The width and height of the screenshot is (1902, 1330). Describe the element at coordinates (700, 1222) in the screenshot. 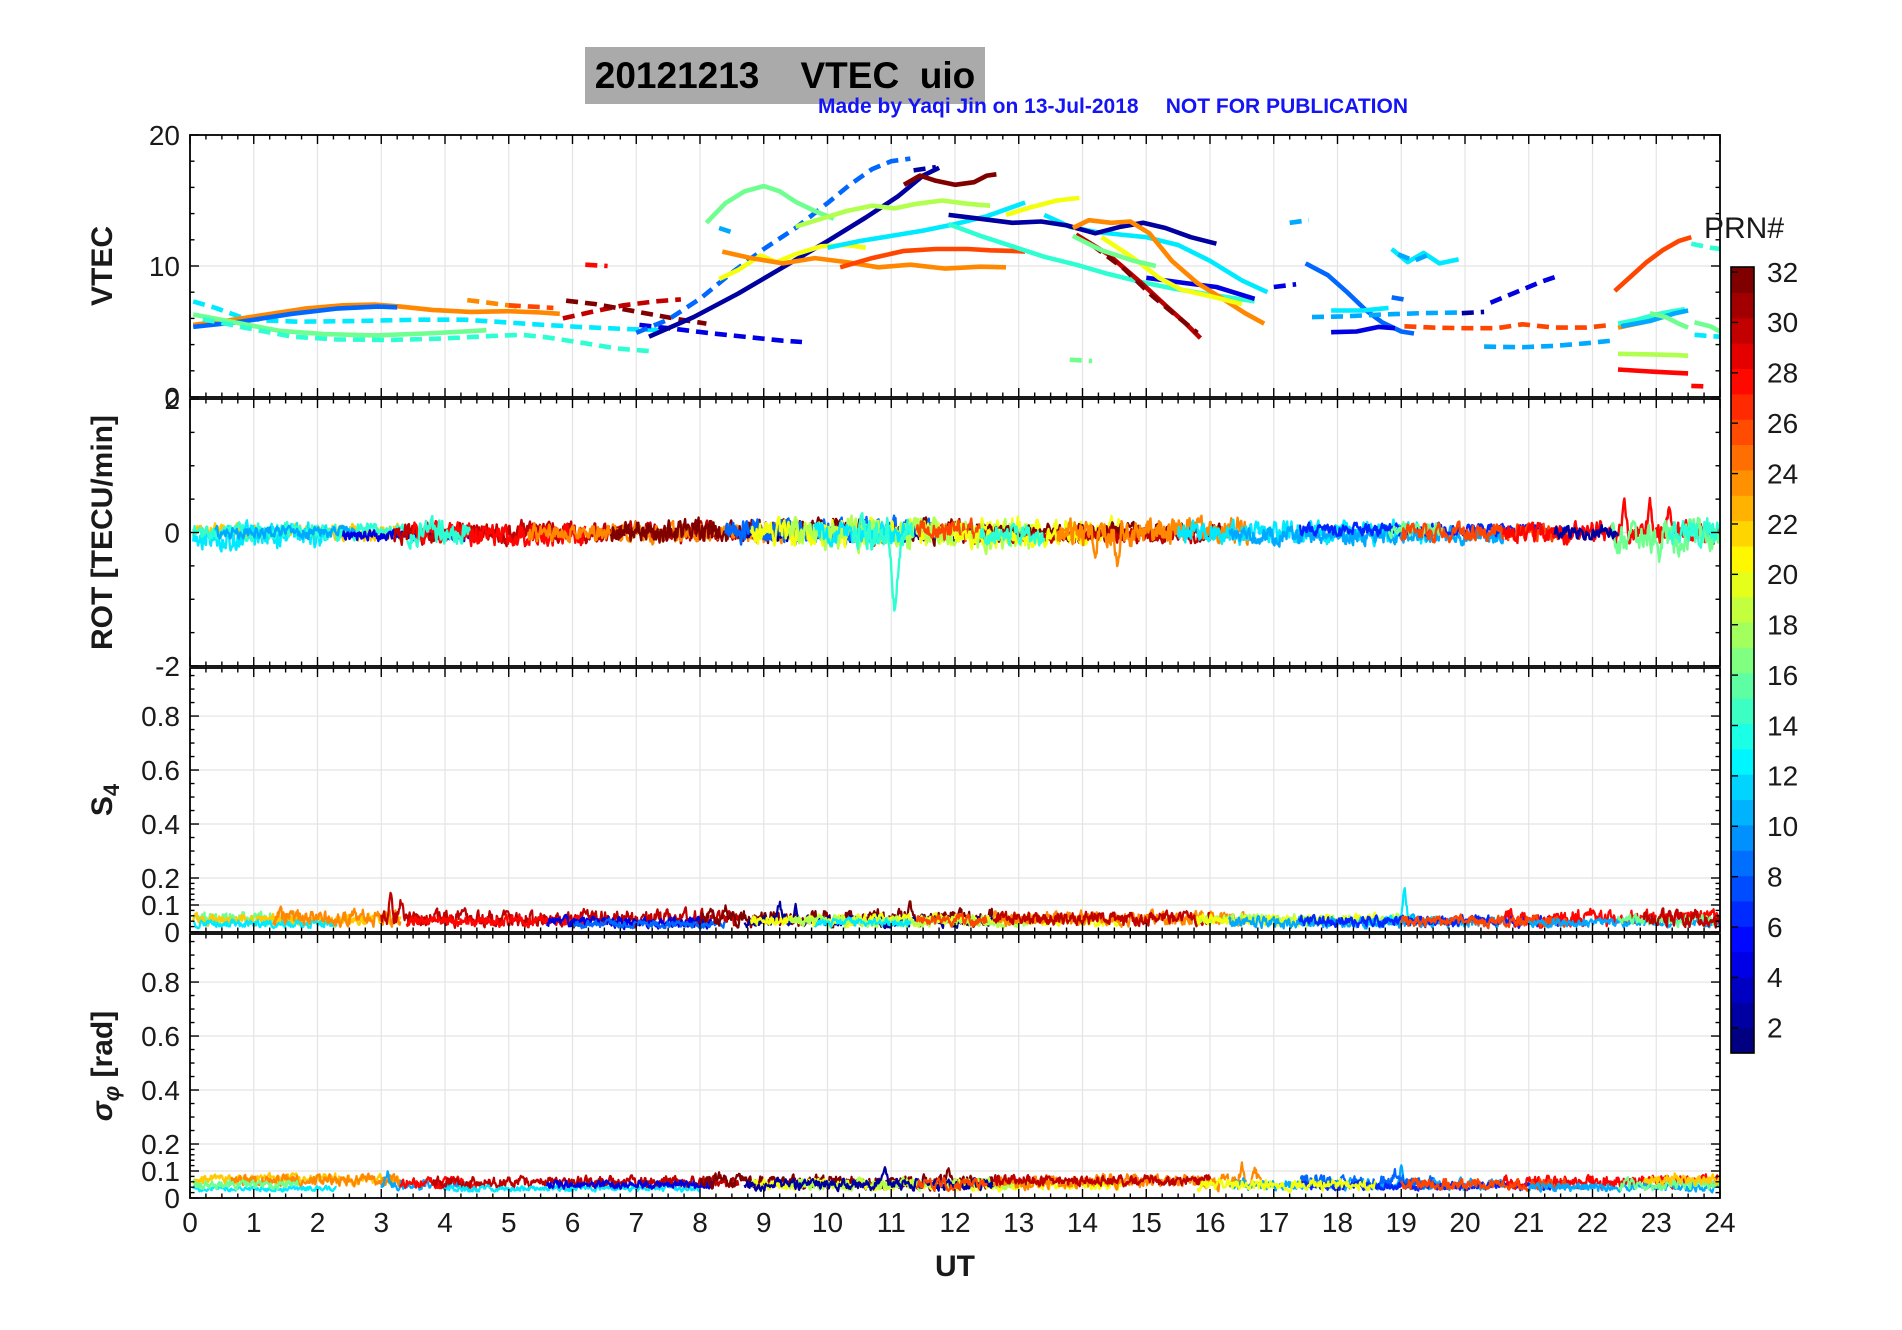

I see `x-tick-label: 8` at that location.